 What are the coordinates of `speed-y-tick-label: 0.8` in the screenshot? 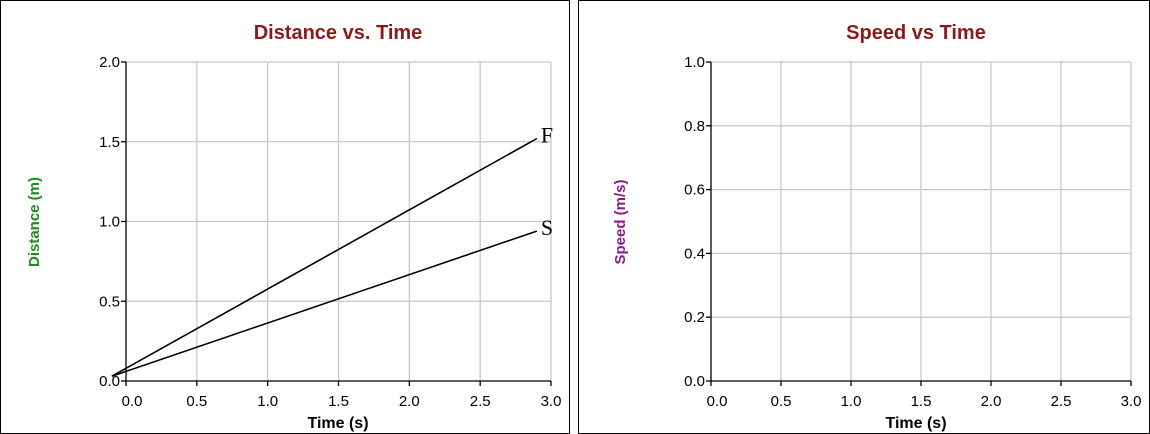 It's located at (694, 126).